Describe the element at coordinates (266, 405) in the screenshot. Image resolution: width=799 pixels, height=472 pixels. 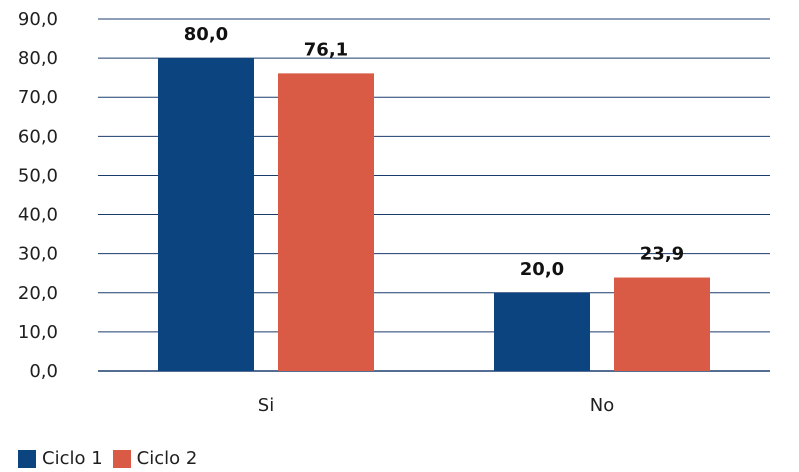
I see `x-category-label: Si` at that location.